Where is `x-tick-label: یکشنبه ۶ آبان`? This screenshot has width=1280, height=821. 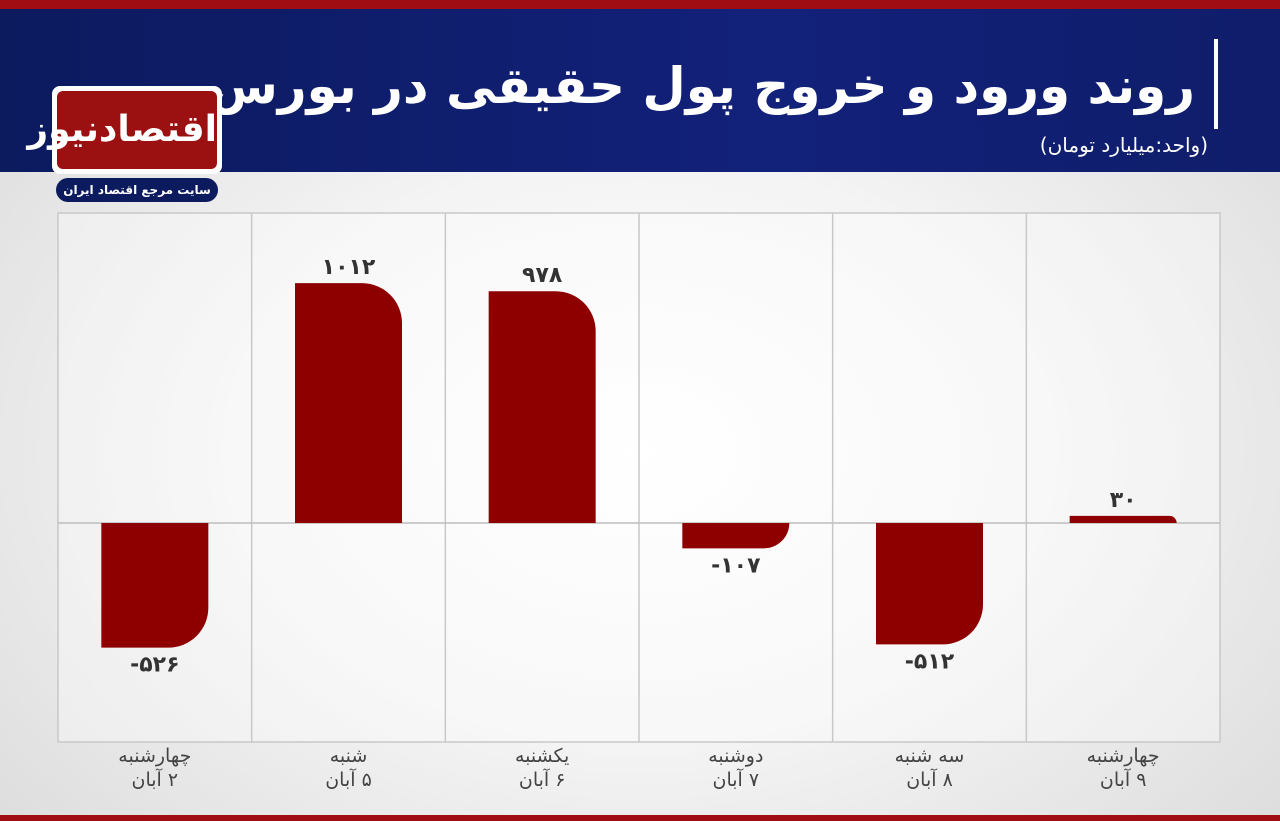 x-tick-label: یکشنبه ۶ آبان is located at coordinates (542, 768).